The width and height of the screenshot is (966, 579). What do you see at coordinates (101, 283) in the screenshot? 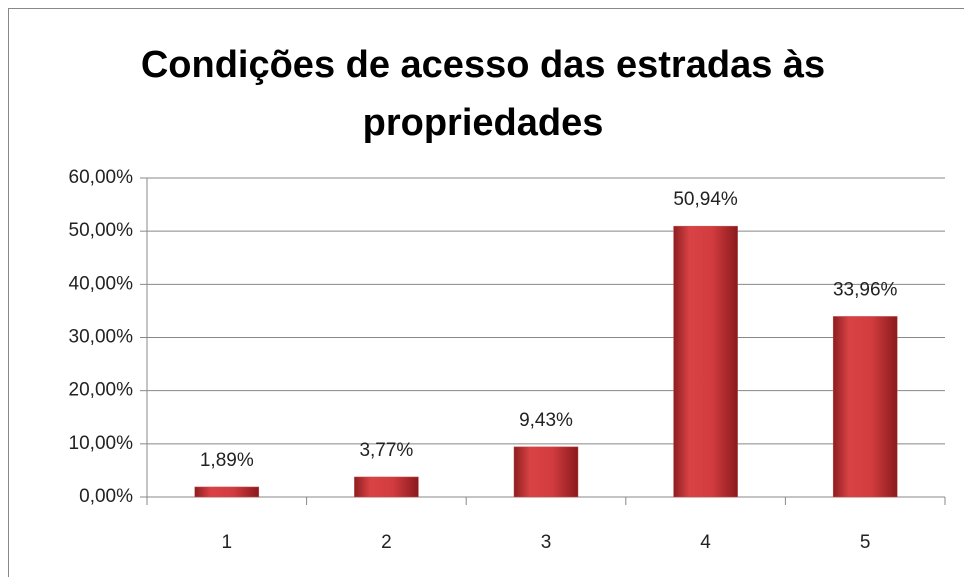
I see `y-tick-label: 40,00%` at bounding box center [101, 283].